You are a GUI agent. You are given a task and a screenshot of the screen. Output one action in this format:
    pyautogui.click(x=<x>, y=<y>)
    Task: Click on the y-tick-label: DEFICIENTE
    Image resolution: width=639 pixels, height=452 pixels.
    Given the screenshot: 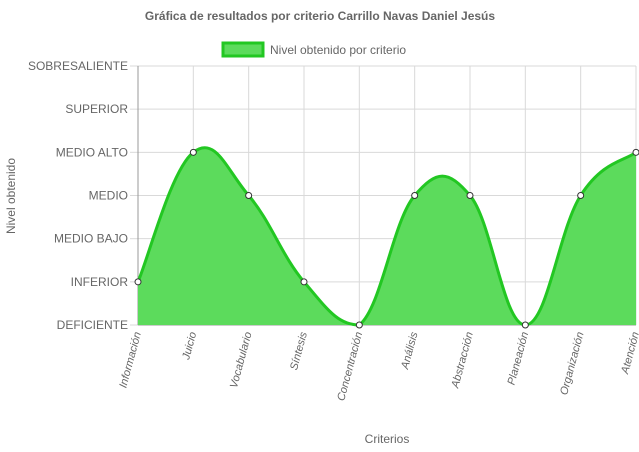 What is the action you would take?
    pyautogui.click(x=92, y=325)
    